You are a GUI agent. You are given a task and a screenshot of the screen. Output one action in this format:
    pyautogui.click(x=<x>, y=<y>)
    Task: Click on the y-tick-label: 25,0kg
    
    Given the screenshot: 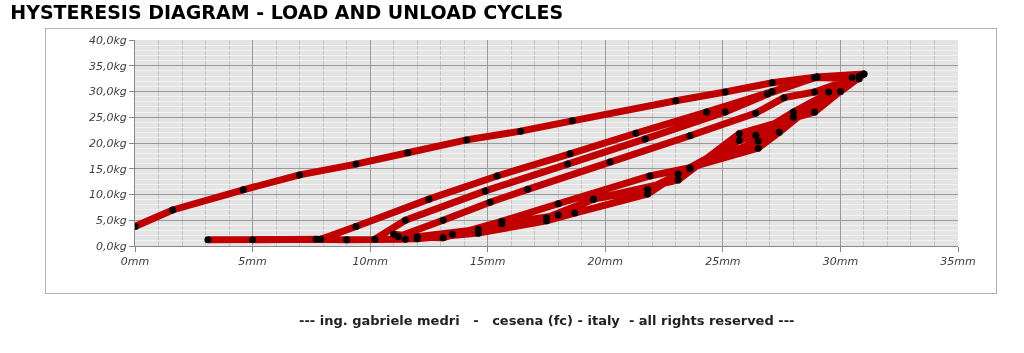 What is the action you would take?
    pyautogui.click(x=107, y=118)
    